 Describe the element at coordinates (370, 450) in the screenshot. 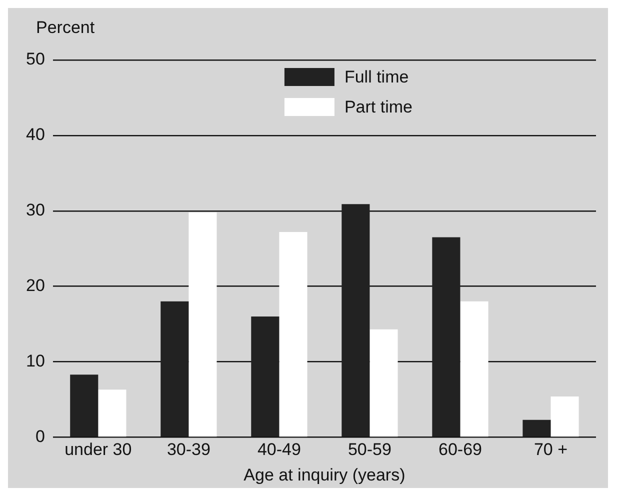

I see `x-tick-label: 50-59` at that location.